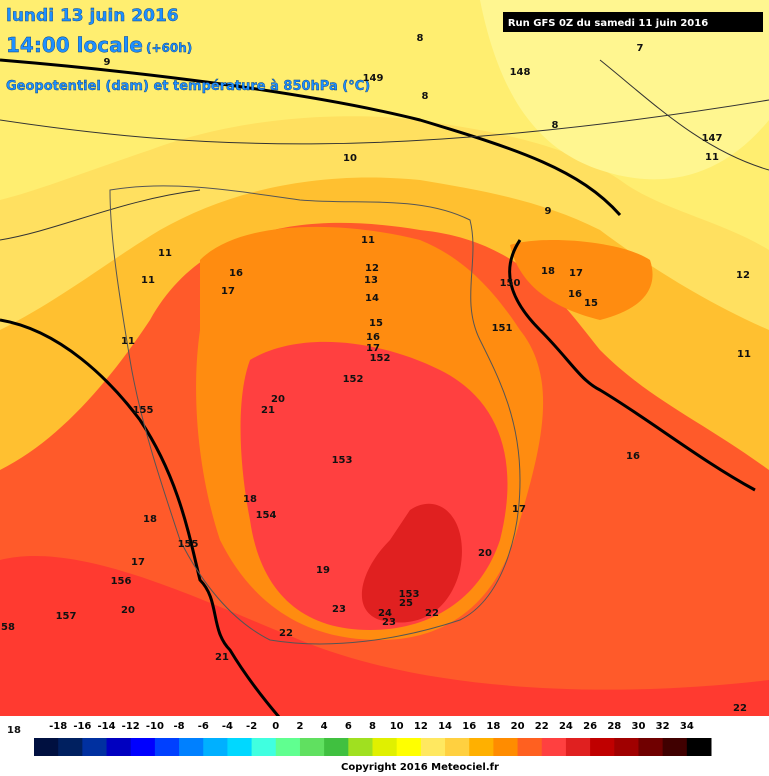 This screenshot has height=776, width=769. I want to click on legend-tick-label: 4, so click(324, 726).